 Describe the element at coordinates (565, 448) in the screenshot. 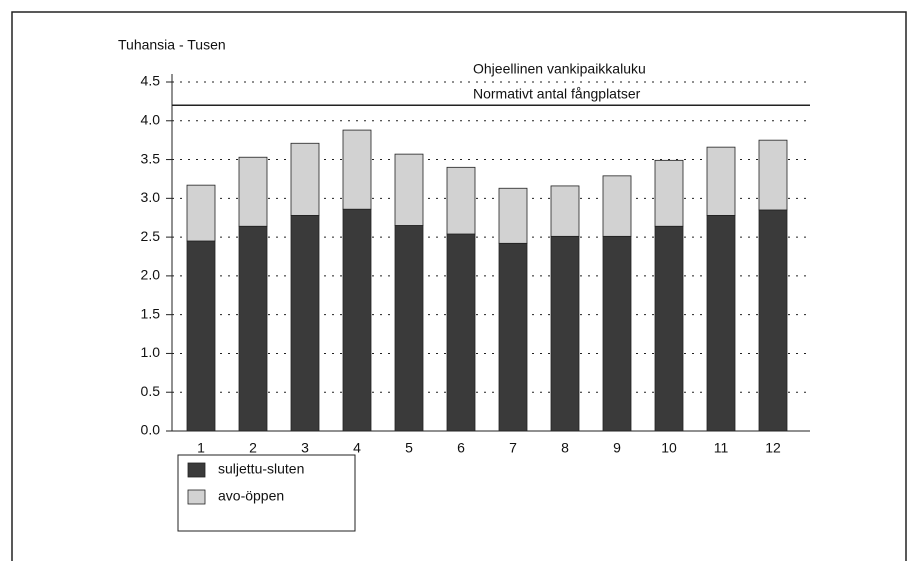

I see `x-tick-label: 8` at that location.